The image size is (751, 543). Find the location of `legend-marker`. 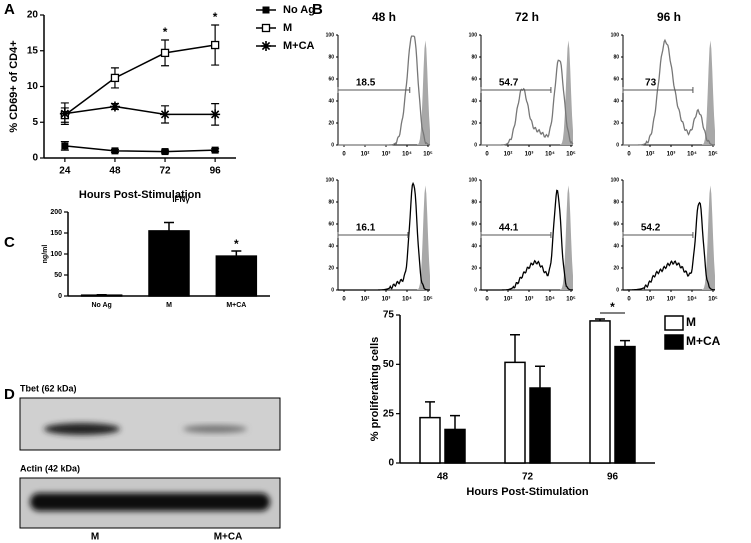

legend-marker is located at coordinates (266, 10).